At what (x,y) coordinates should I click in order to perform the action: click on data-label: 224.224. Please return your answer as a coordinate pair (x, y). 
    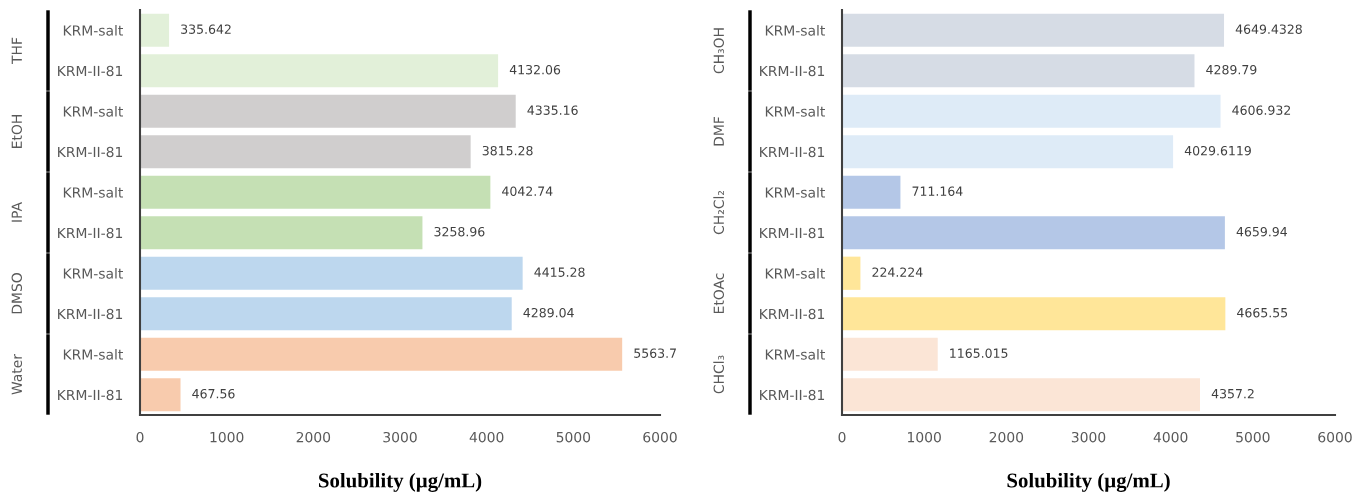
    Looking at the image, I should click on (897, 272).